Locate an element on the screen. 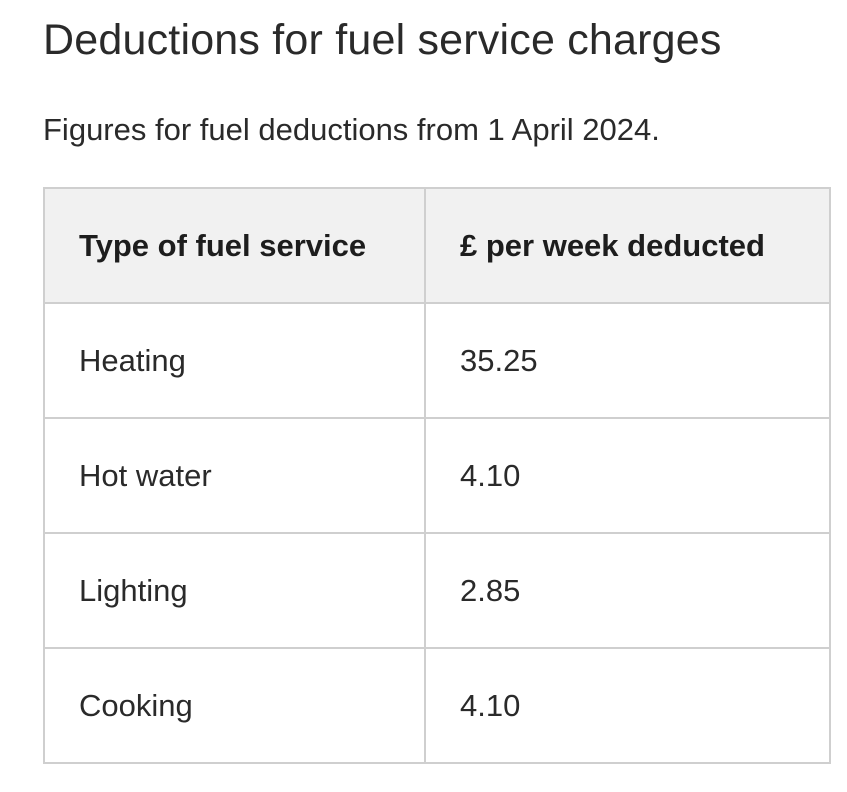  fuel-type-cell: Cooking is located at coordinates (234, 705).